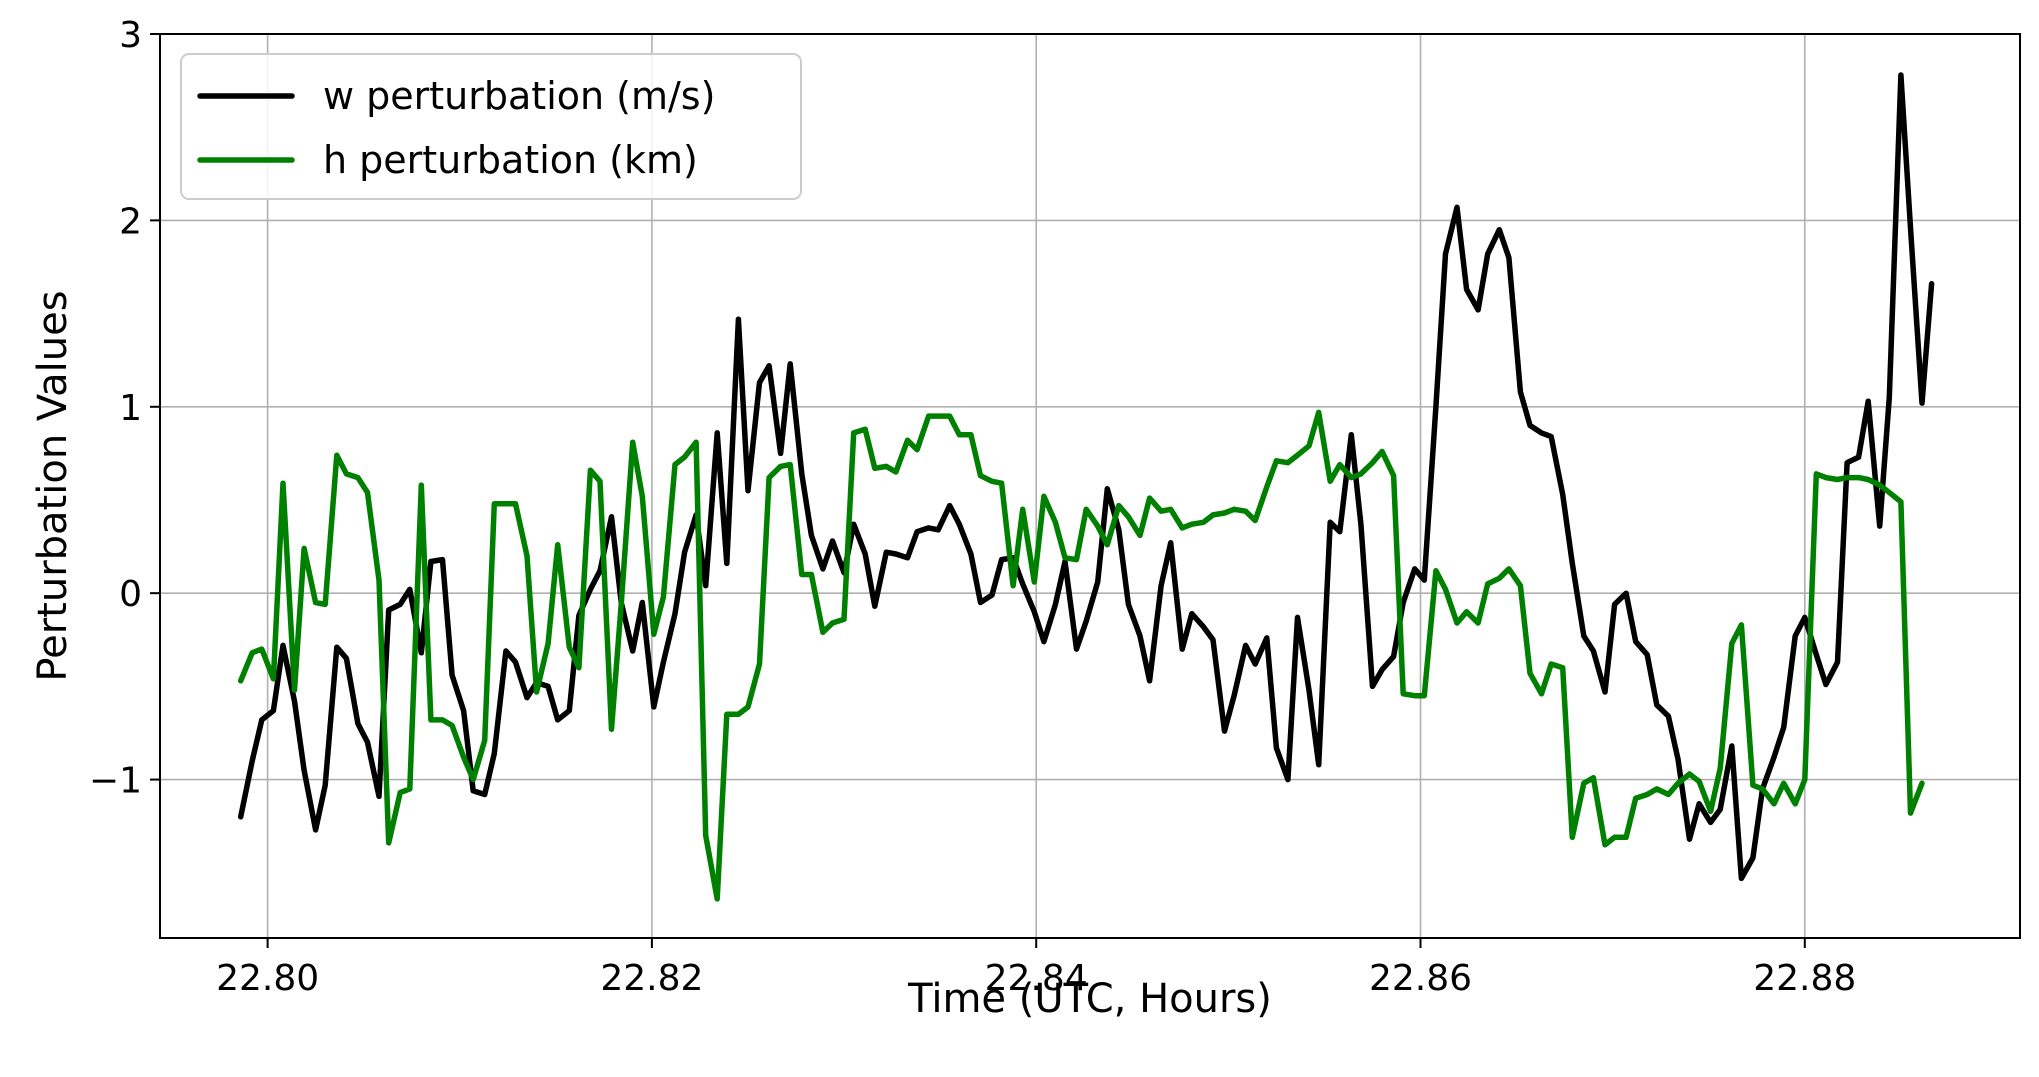 Image resolution: width=2039 pixels, height=1077 pixels. What do you see at coordinates (519, 96) in the screenshot?
I see `legend-label-w: w perturbation (m/s)` at bounding box center [519, 96].